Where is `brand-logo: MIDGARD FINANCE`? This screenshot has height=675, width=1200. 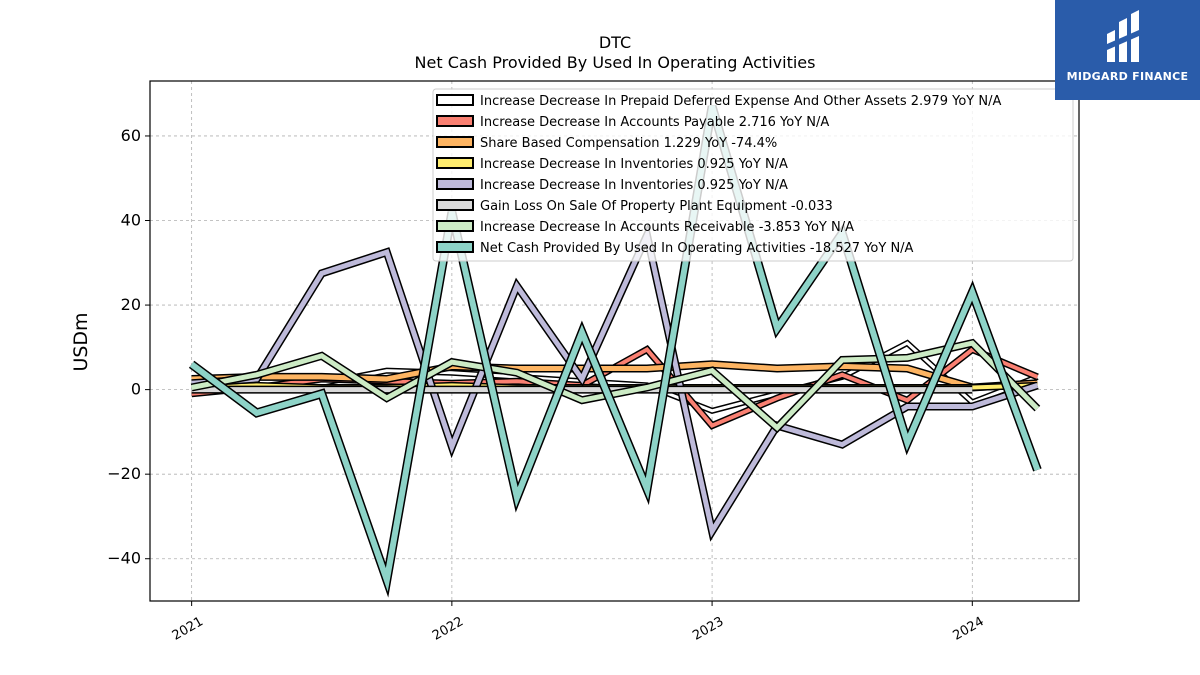 brand-logo: MIDGARD FINANCE is located at coordinates (1127, 50).